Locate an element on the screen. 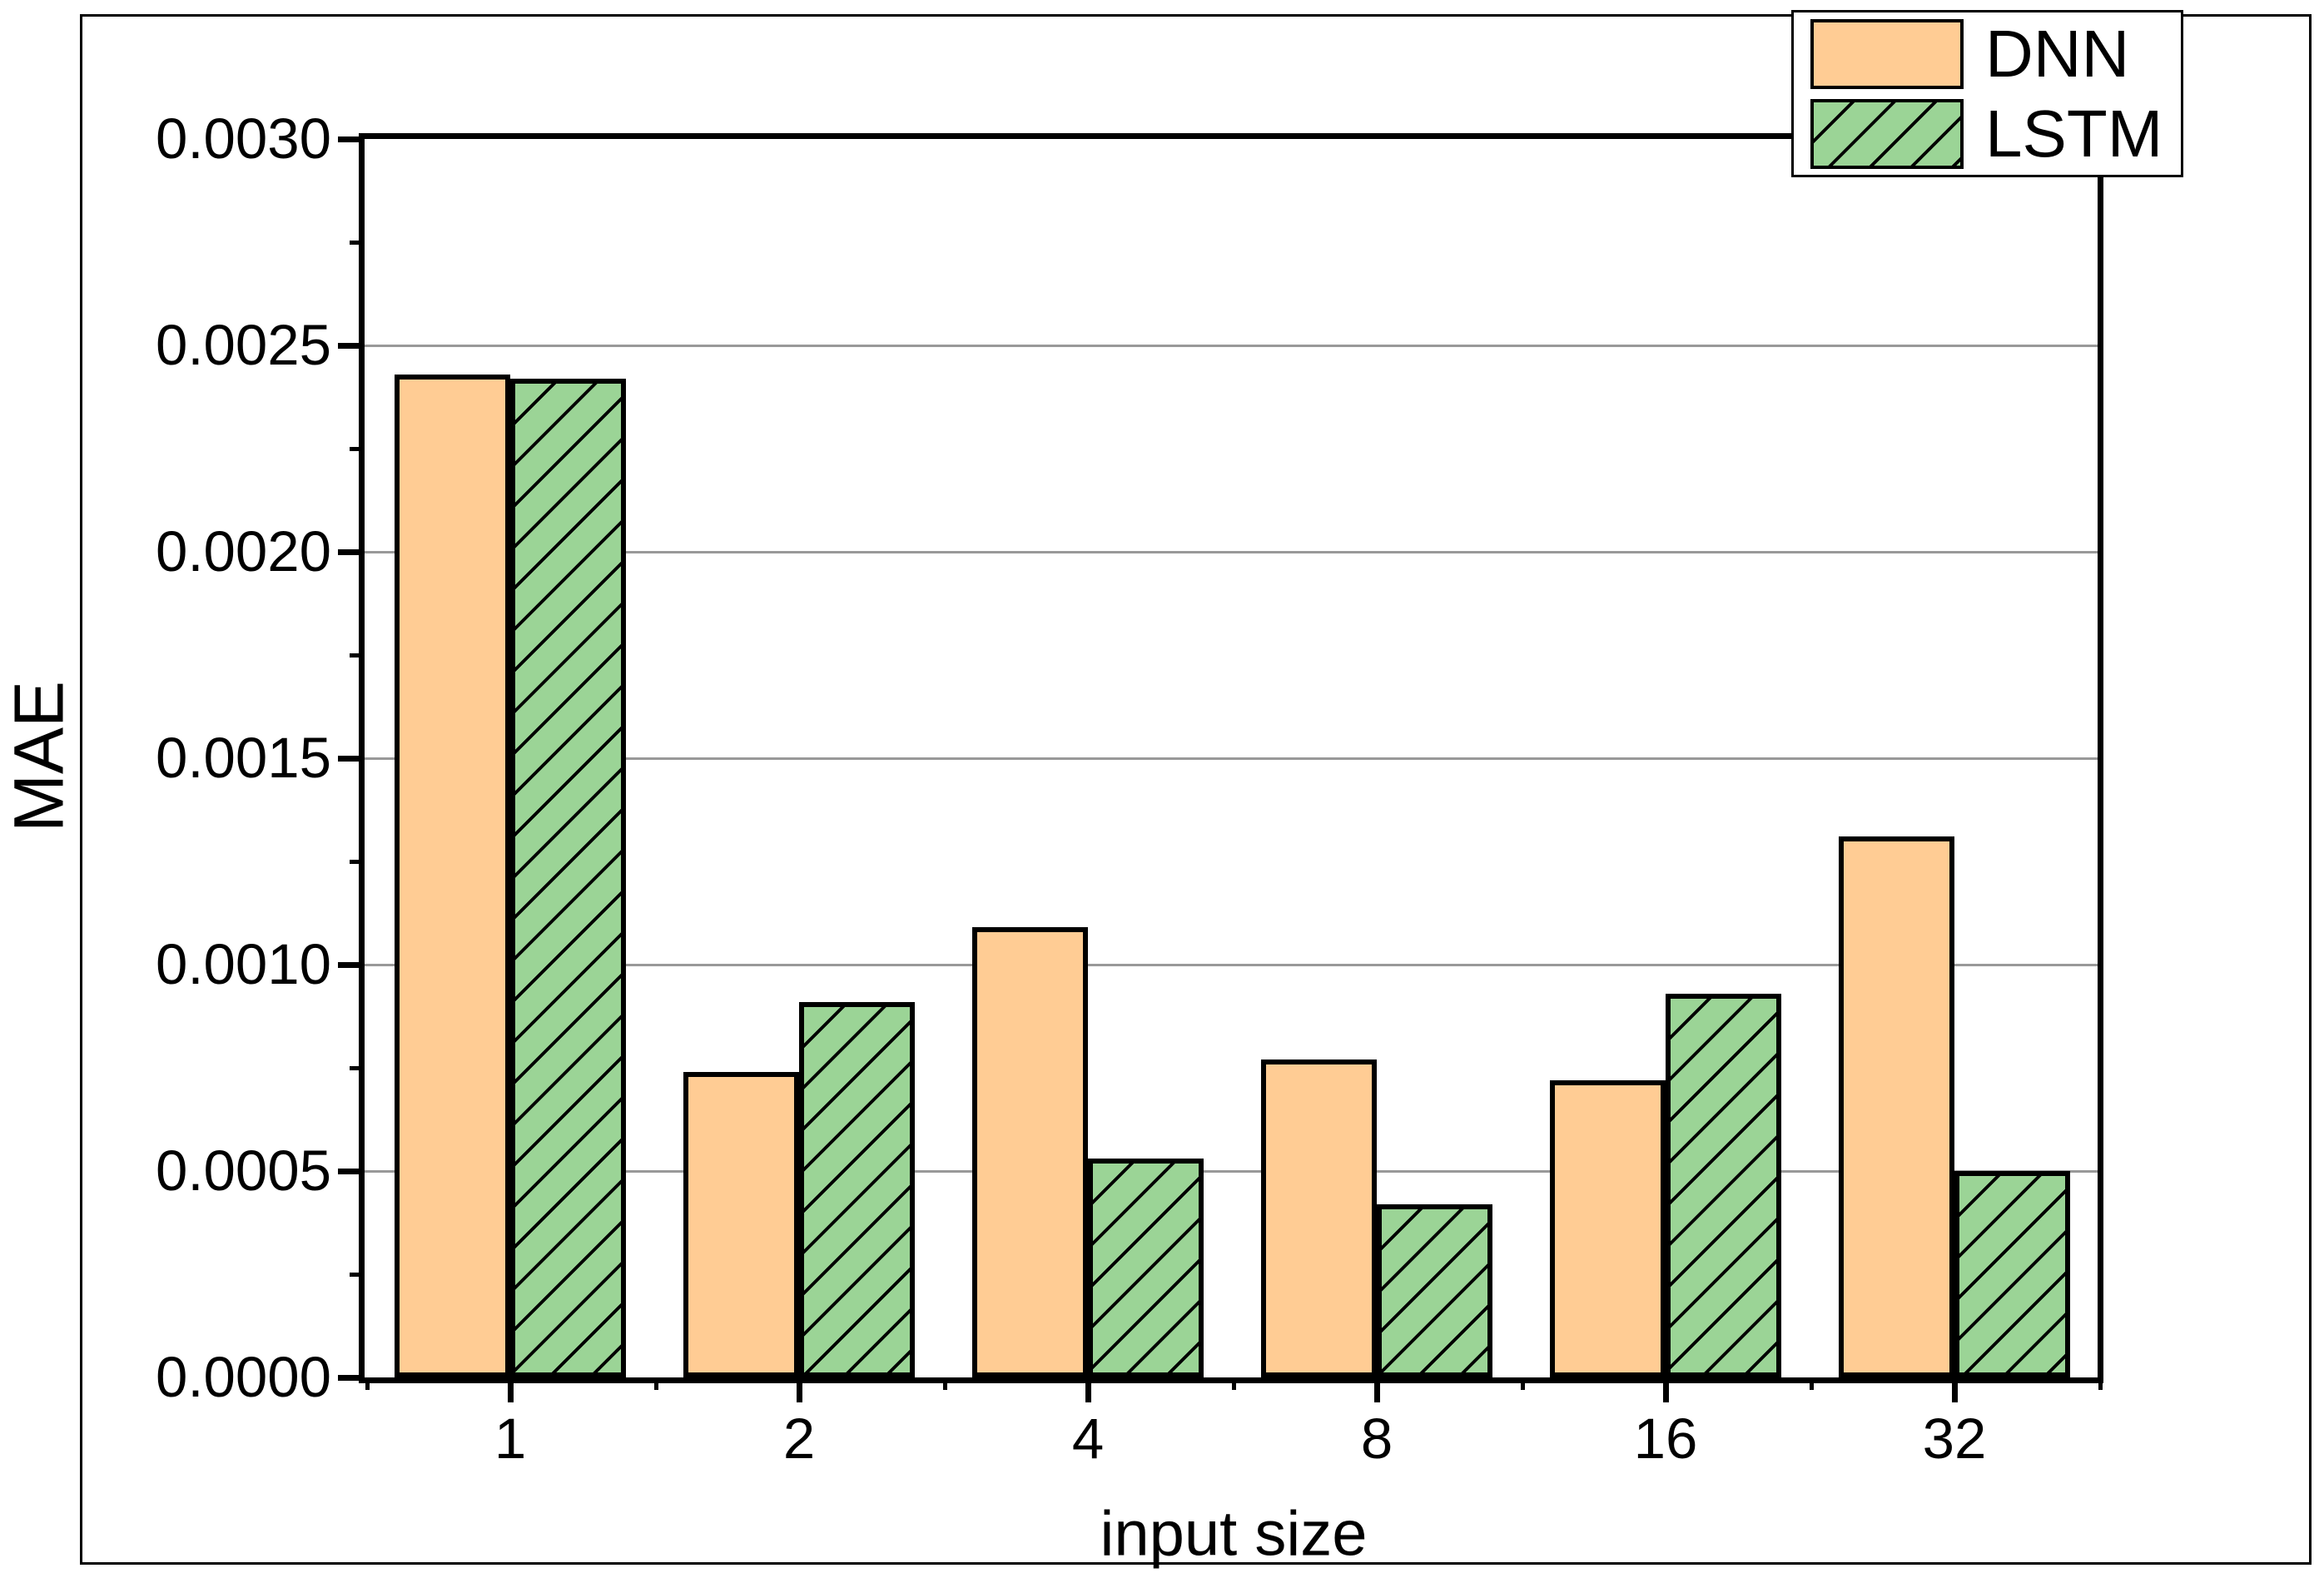 This screenshot has width=2324, height=1583. legend-swatch-dnn is located at coordinates (1887, 54).